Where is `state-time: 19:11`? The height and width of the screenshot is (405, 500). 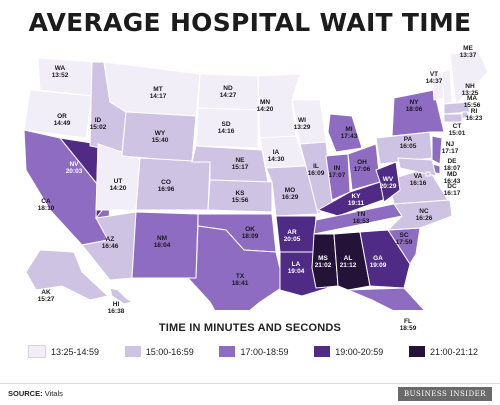
state-time: 19:11 is located at coordinates (356, 203).